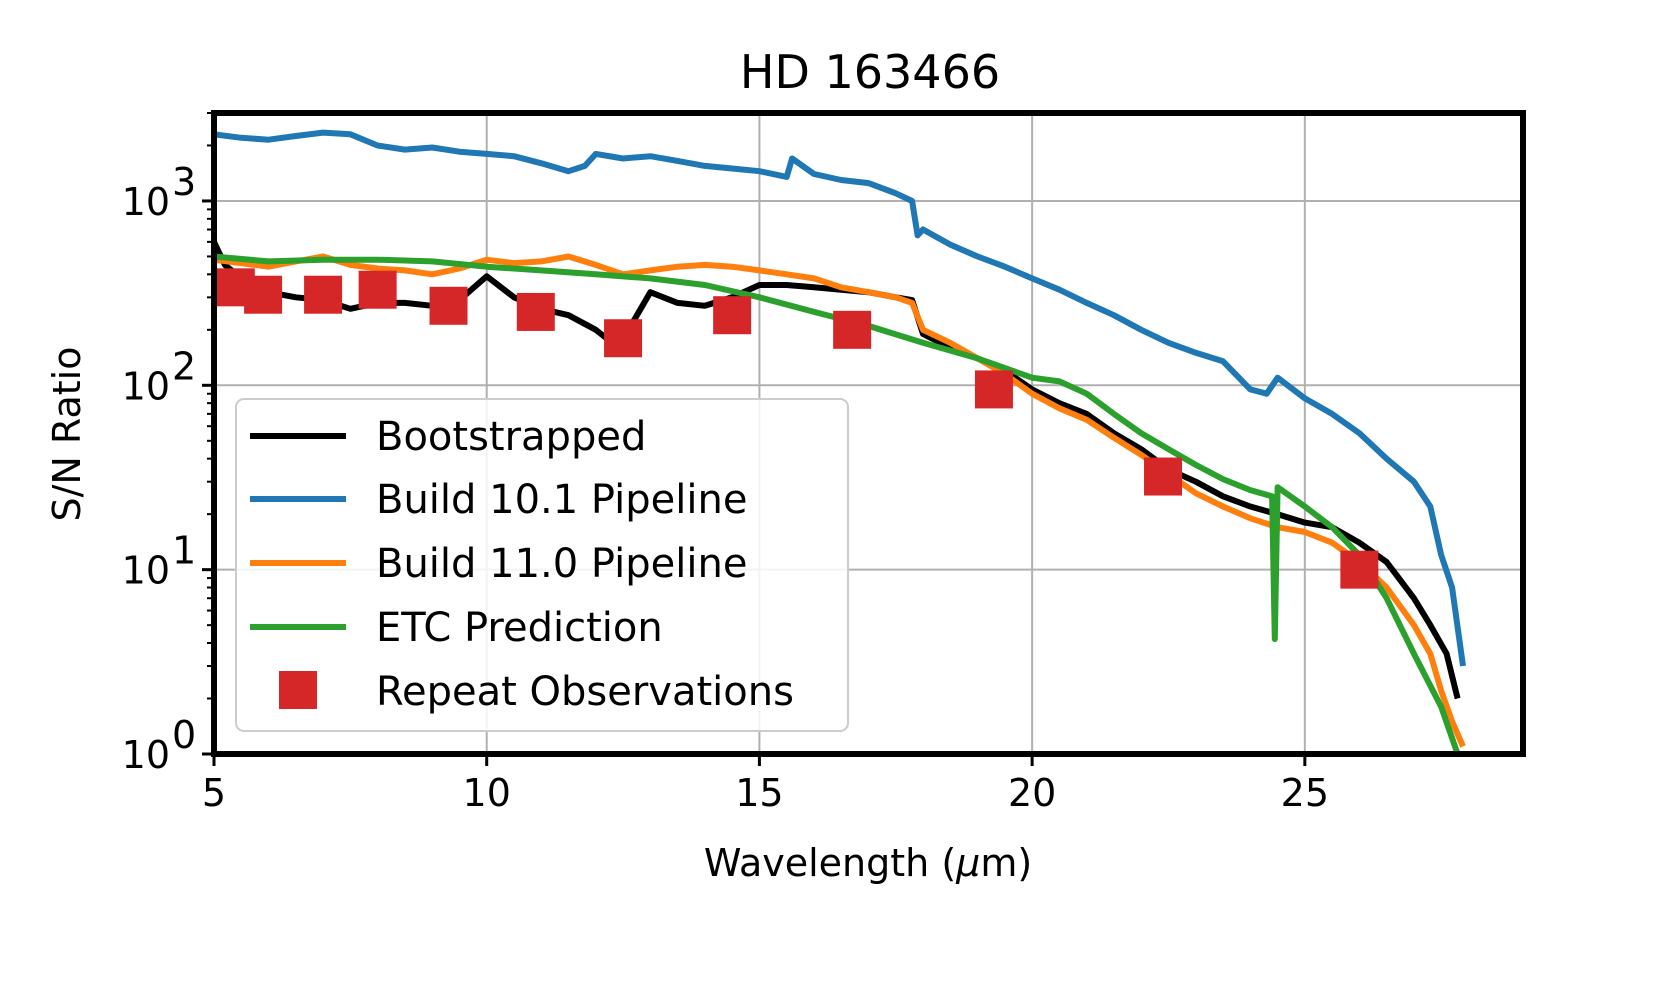  I want to click on legend-label-etc-prediction: ETC Prediction, so click(519, 628).